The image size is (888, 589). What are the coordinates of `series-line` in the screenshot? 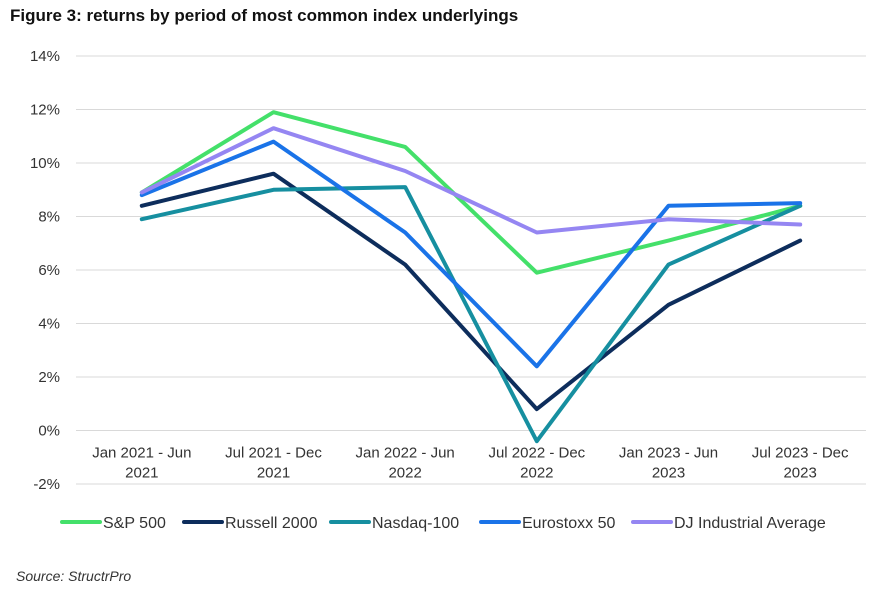 It's located at (471, 180).